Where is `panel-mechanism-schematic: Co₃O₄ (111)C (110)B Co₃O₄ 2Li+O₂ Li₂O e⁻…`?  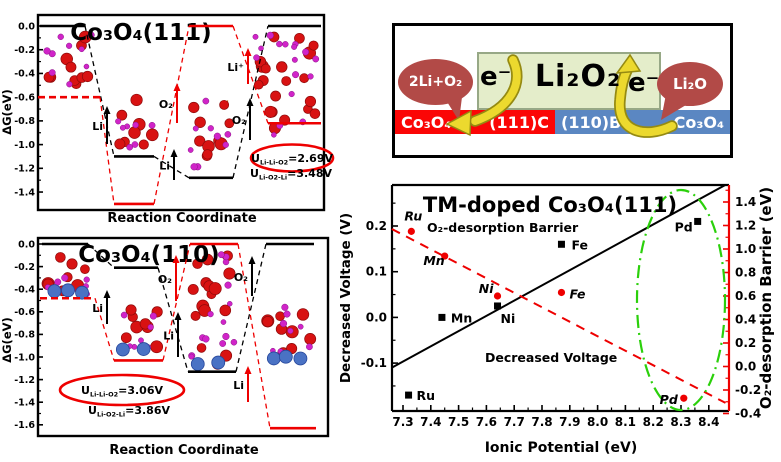
panel-mechanism-schematic: Co₃O₄ (111)C (110)B Co₃O₄ 2Li+O₂ Li₂O e⁻… is located at coordinates (562, 90).